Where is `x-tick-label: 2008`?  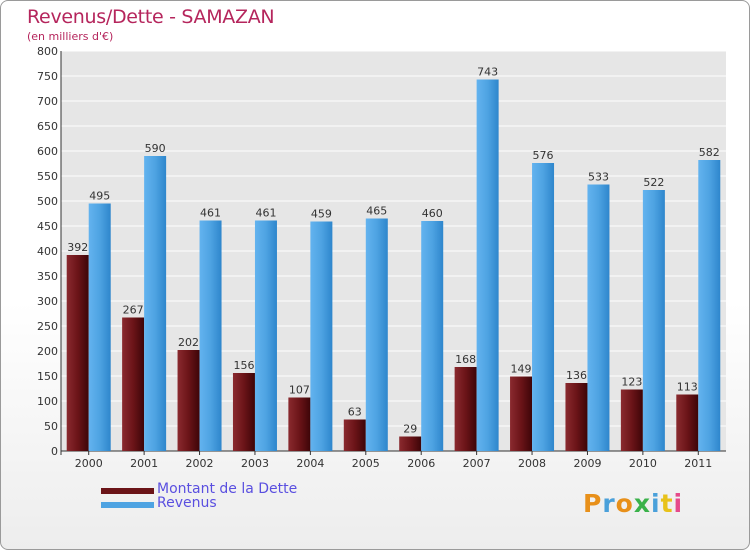 x-tick-label: 2008 is located at coordinates (532, 463).